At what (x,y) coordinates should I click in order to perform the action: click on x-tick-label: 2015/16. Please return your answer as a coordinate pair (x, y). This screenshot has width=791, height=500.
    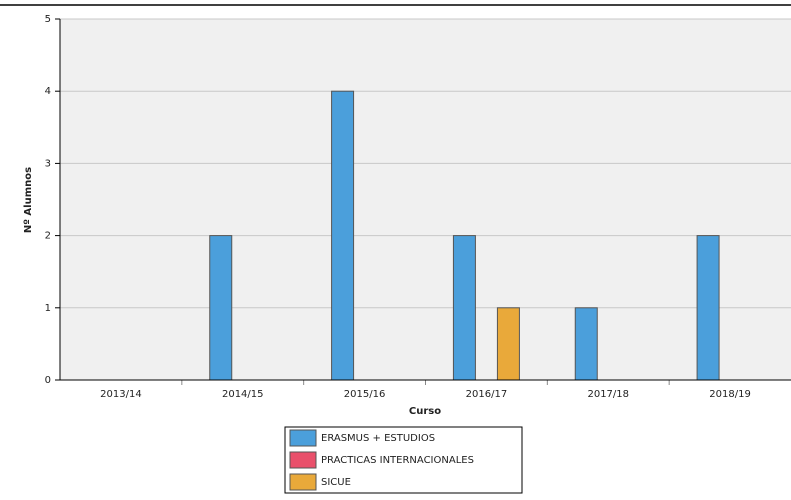
    Looking at the image, I should click on (365, 394).